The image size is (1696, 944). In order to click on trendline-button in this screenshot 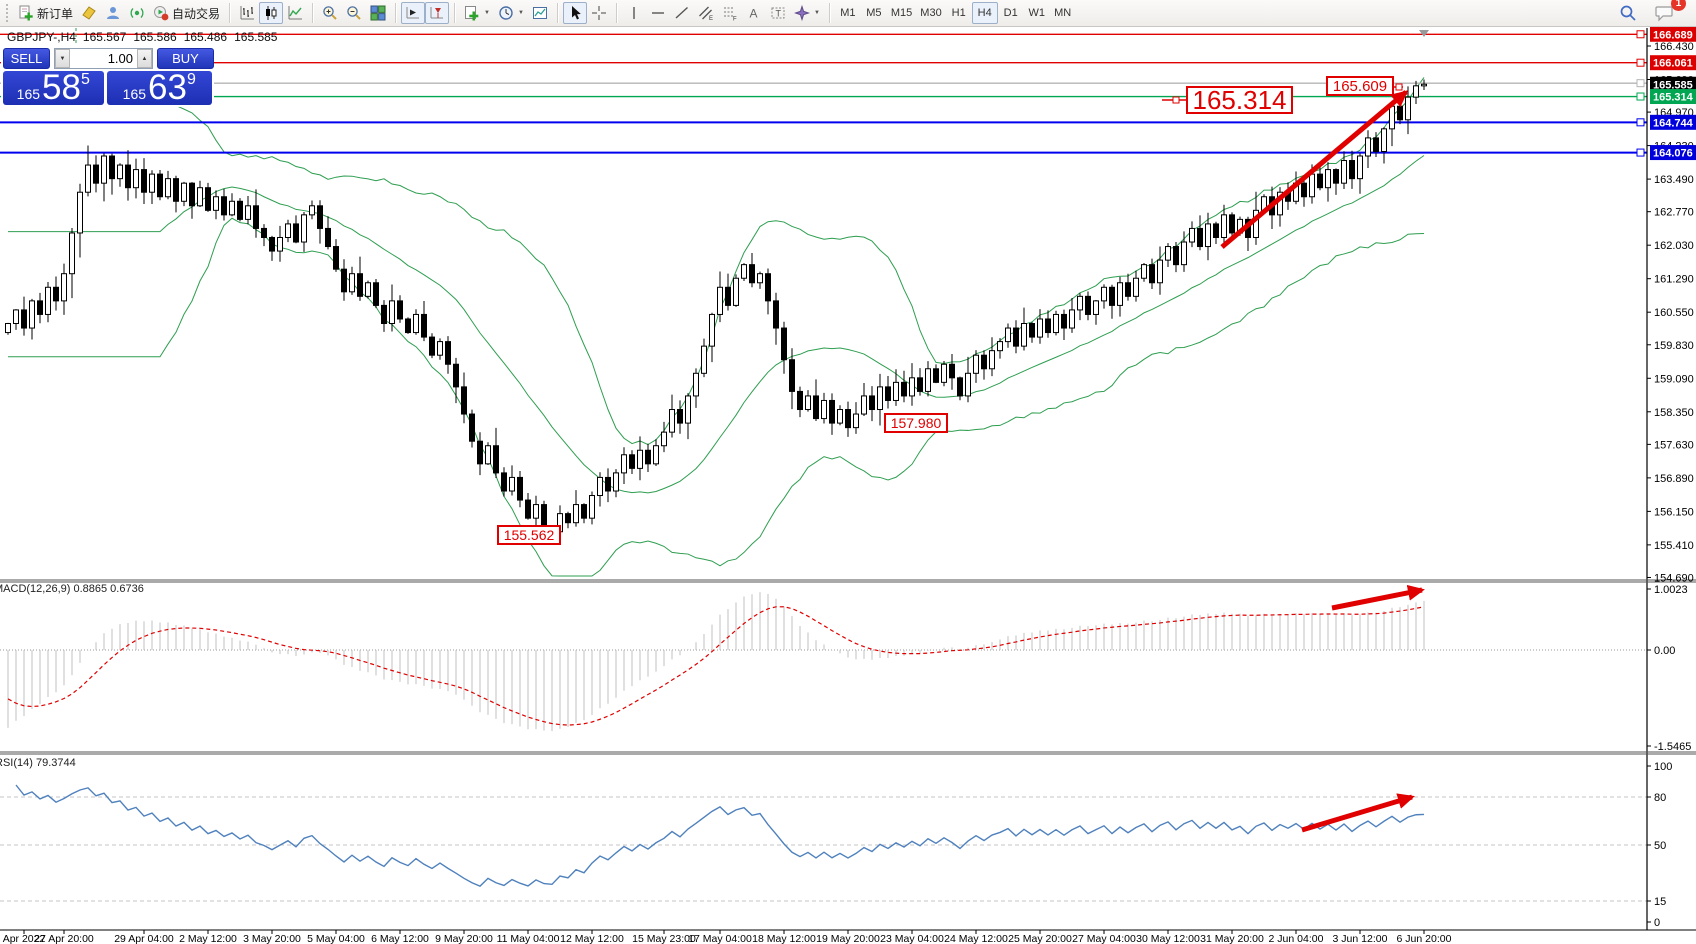, I will do `click(682, 13)`.